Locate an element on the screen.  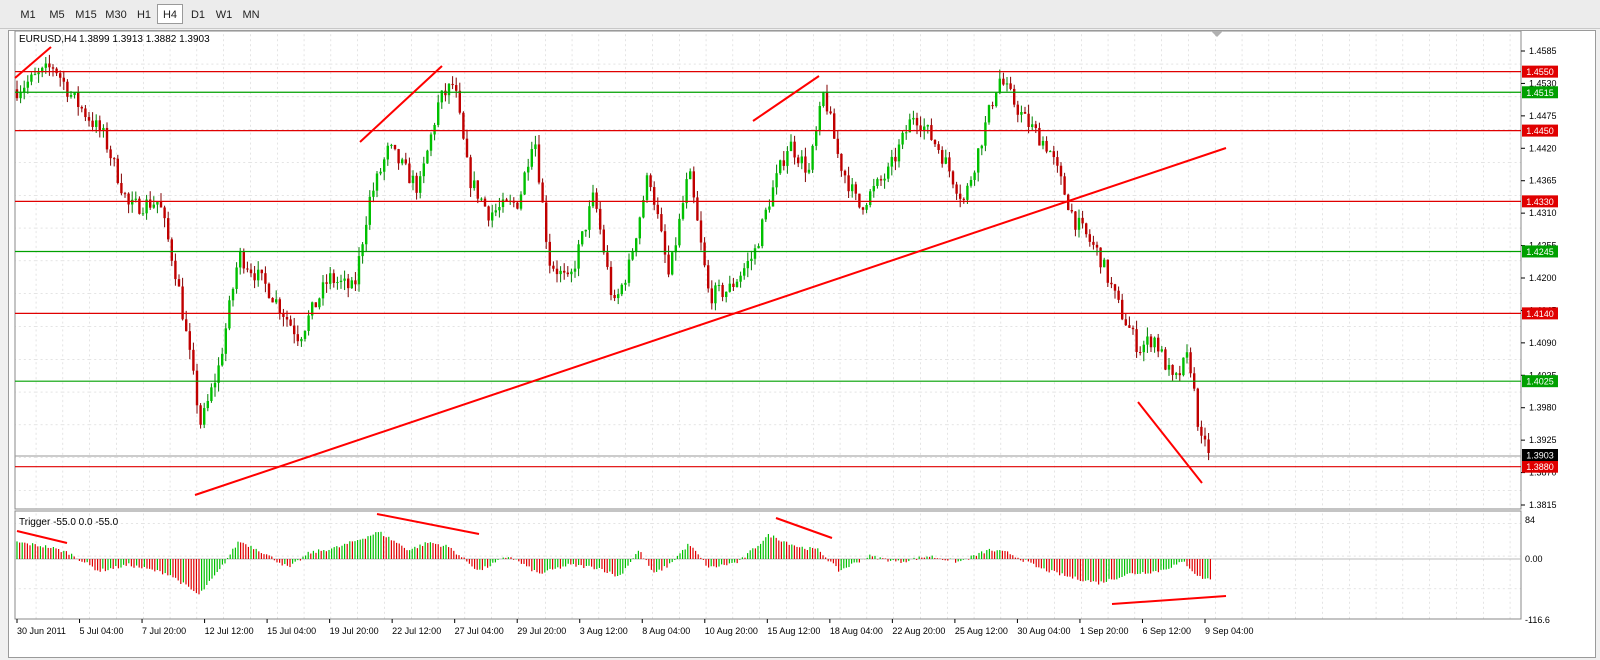
timeframe-h4-button: H4 is located at coordinates (170, 14).